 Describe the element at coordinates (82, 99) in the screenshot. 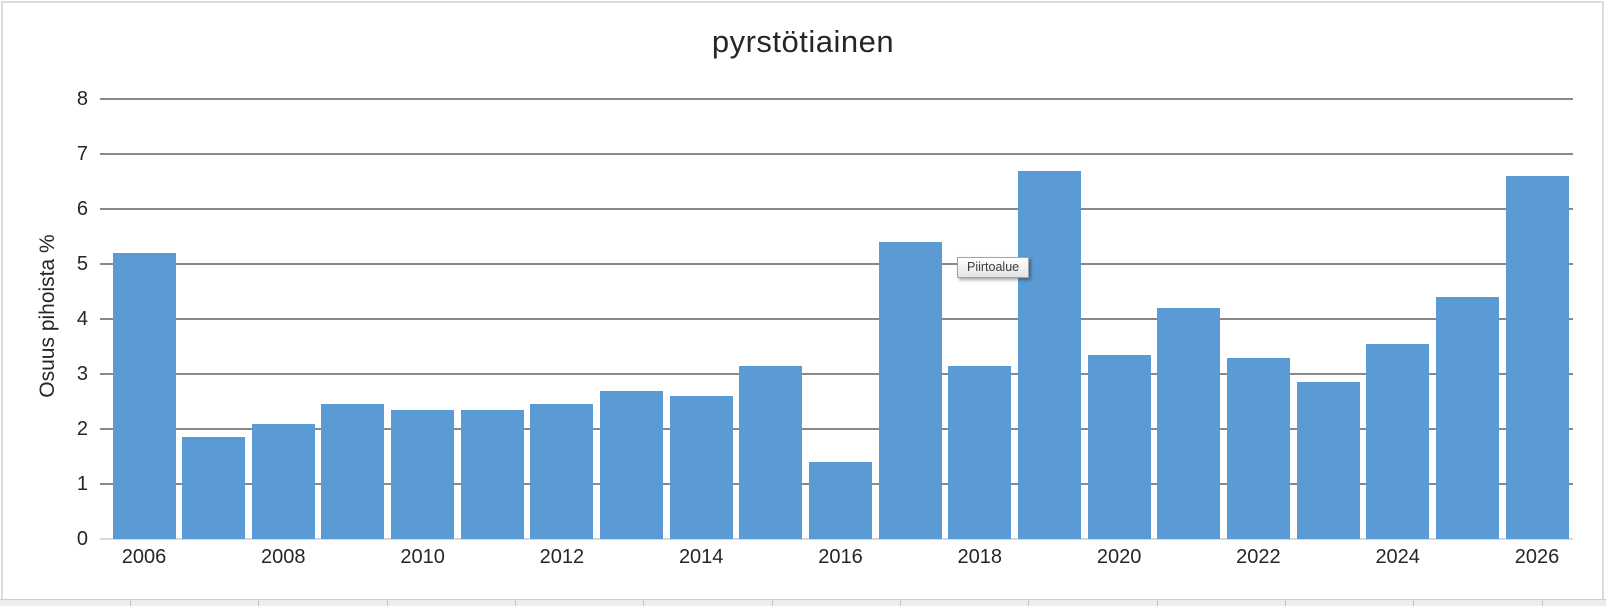

I see `y-tick-label: 8` at that location.